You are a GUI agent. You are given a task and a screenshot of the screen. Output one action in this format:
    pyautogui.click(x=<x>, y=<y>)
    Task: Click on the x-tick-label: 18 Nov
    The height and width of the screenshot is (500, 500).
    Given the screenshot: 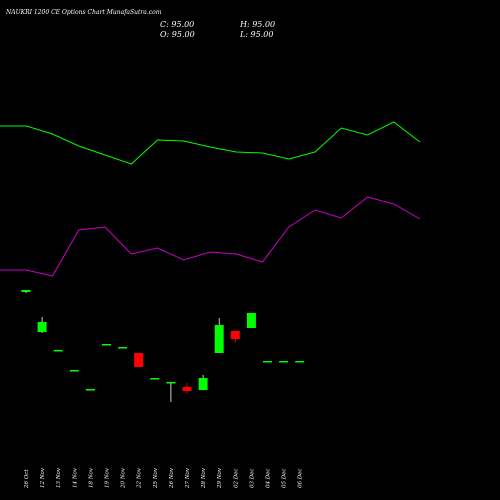 What is the action you would take?
    pyautogui.click(x=91, y=477)
    